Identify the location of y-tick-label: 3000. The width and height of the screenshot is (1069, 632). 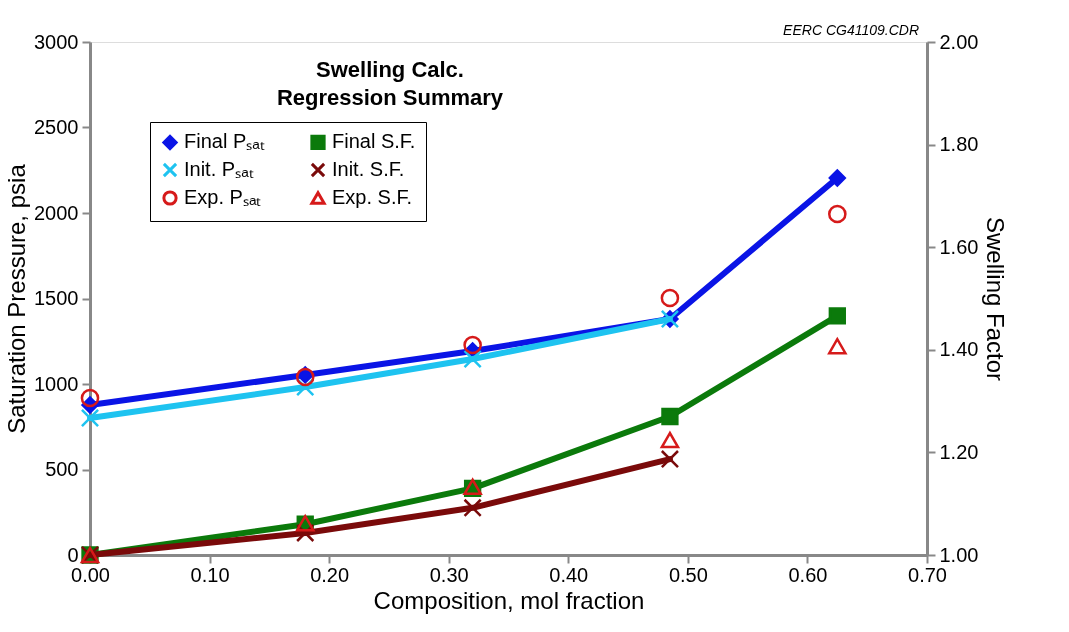
(56, 41).